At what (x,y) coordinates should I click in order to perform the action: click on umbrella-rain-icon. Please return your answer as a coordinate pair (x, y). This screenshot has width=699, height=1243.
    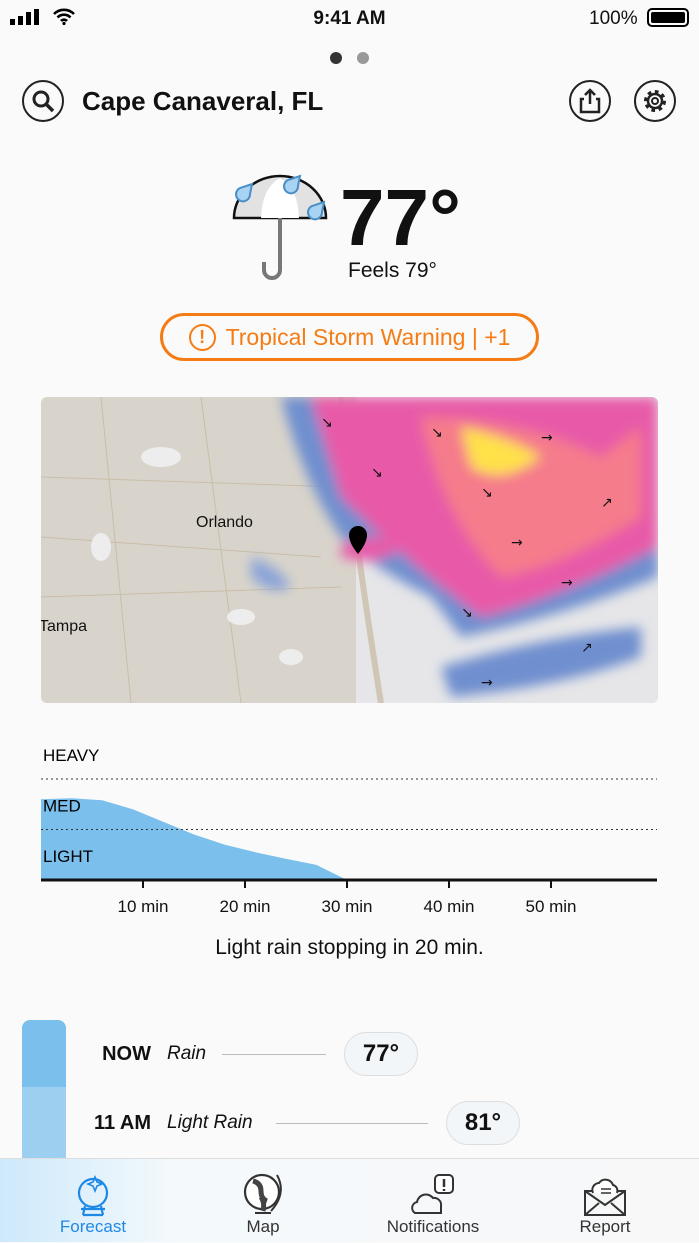
    Looking at the image, I should click on (280, 227).